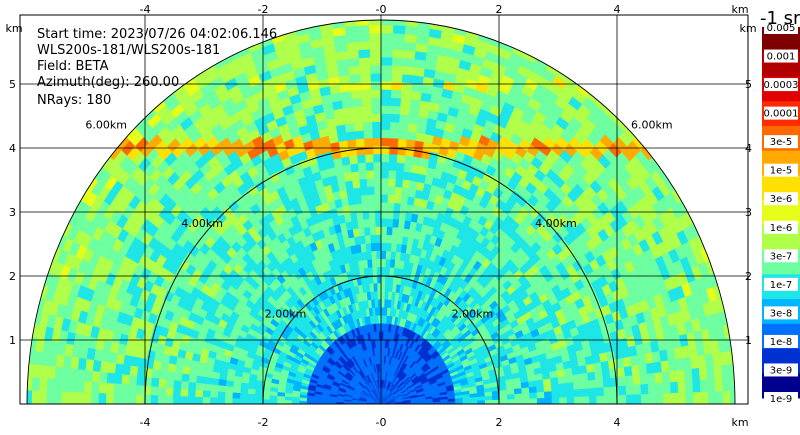 The height and width of the screenshot is (435, 800). Describe the element at coordinates (13, 28) in the screenshot. I see `y-axis-unit: km` at that location.